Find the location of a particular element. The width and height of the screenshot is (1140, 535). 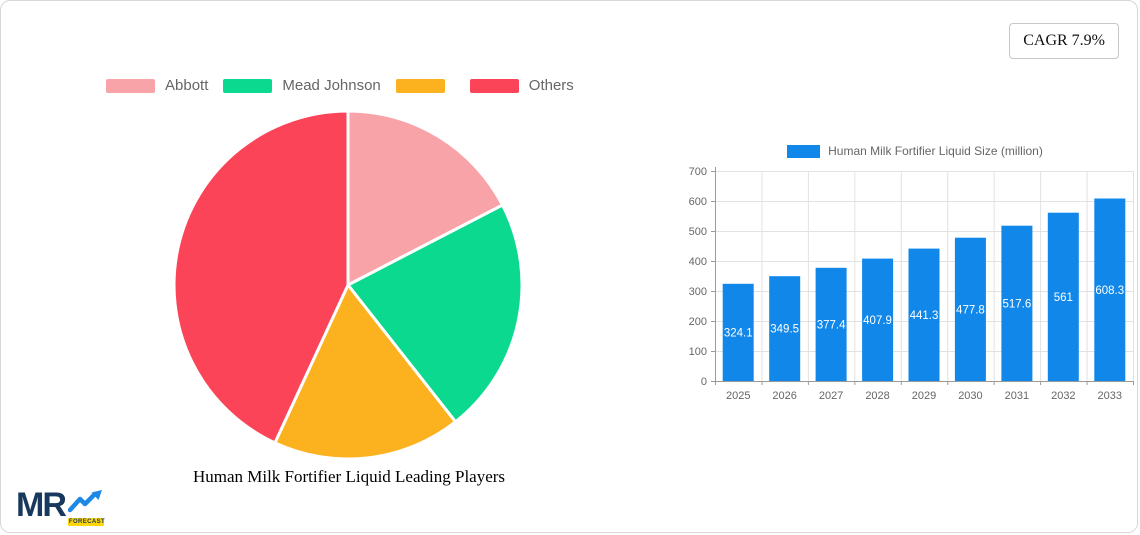

x-tick-label: 2033 is located at coordinates (1110, 396).